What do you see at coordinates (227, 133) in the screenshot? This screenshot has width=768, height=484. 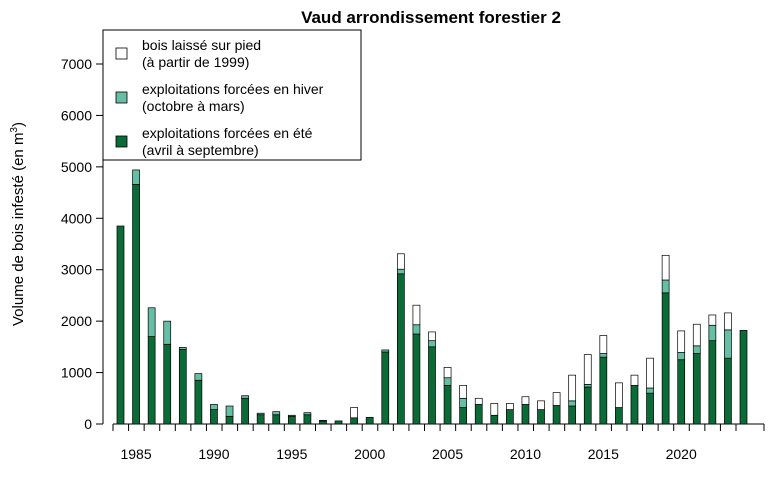 I see `legend-label: exploitations forcées en été` at bounding box center [227, 133].